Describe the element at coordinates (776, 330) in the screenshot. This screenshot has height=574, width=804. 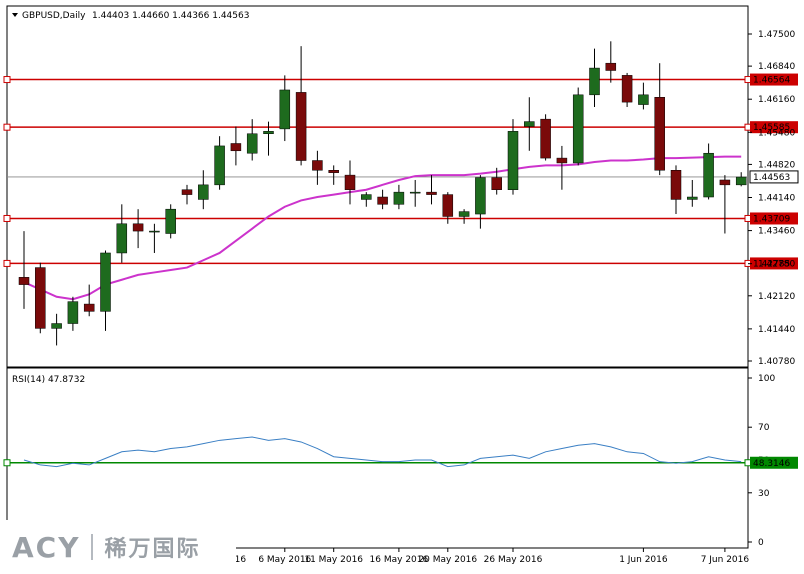
I see `price-tick-label: 1.41440` at that location.